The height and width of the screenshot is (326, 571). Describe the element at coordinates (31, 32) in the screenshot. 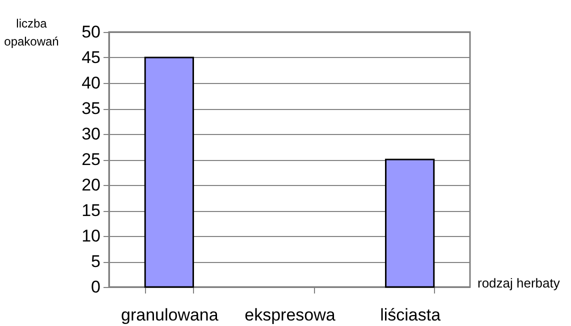

I see `y-axis-title: liczba opakowań` at that location.